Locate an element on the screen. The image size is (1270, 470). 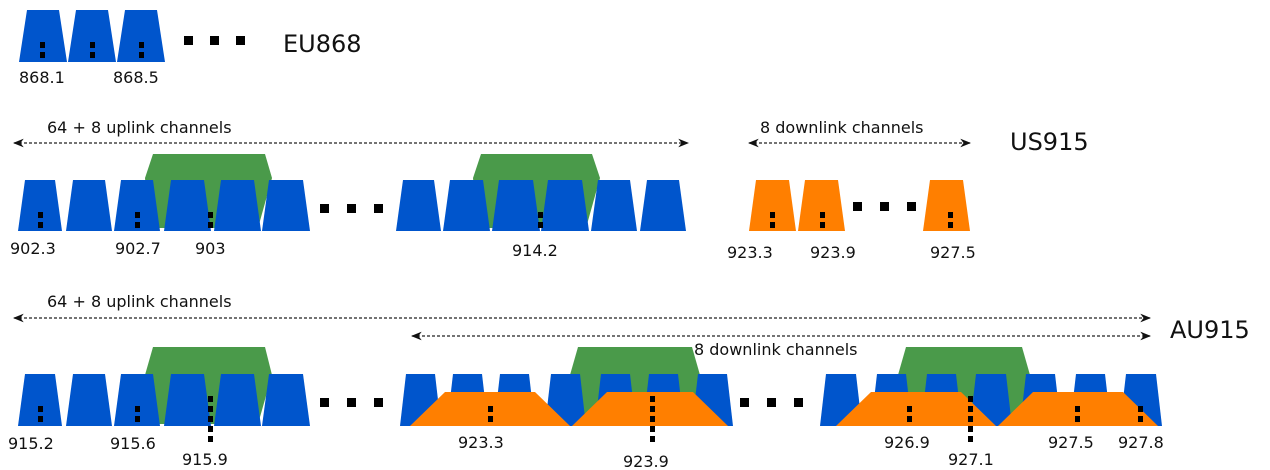
band-name-us915: US915 is located at coordinates (1049, 142).